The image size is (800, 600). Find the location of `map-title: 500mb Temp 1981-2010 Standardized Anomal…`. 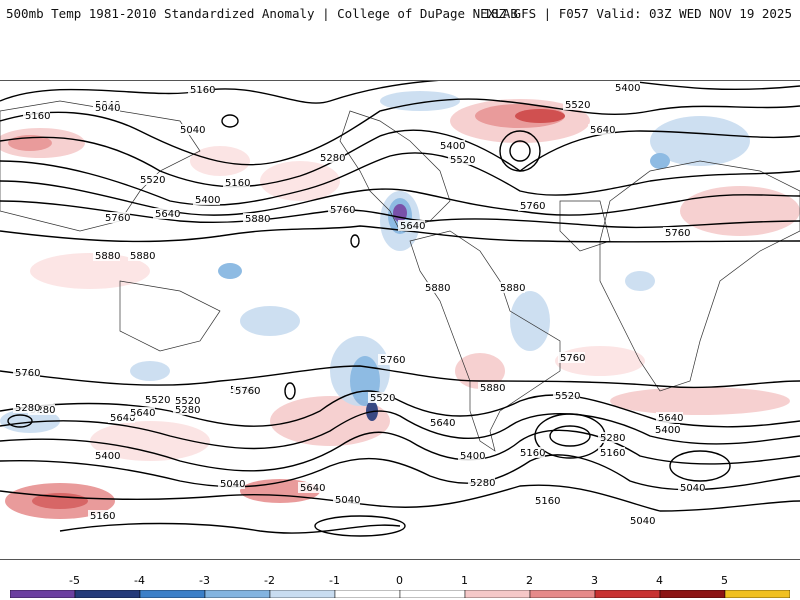

map-title: 500mb Temp 1981-2010 Standardized Anomal… is located at coordinates (262, 13).